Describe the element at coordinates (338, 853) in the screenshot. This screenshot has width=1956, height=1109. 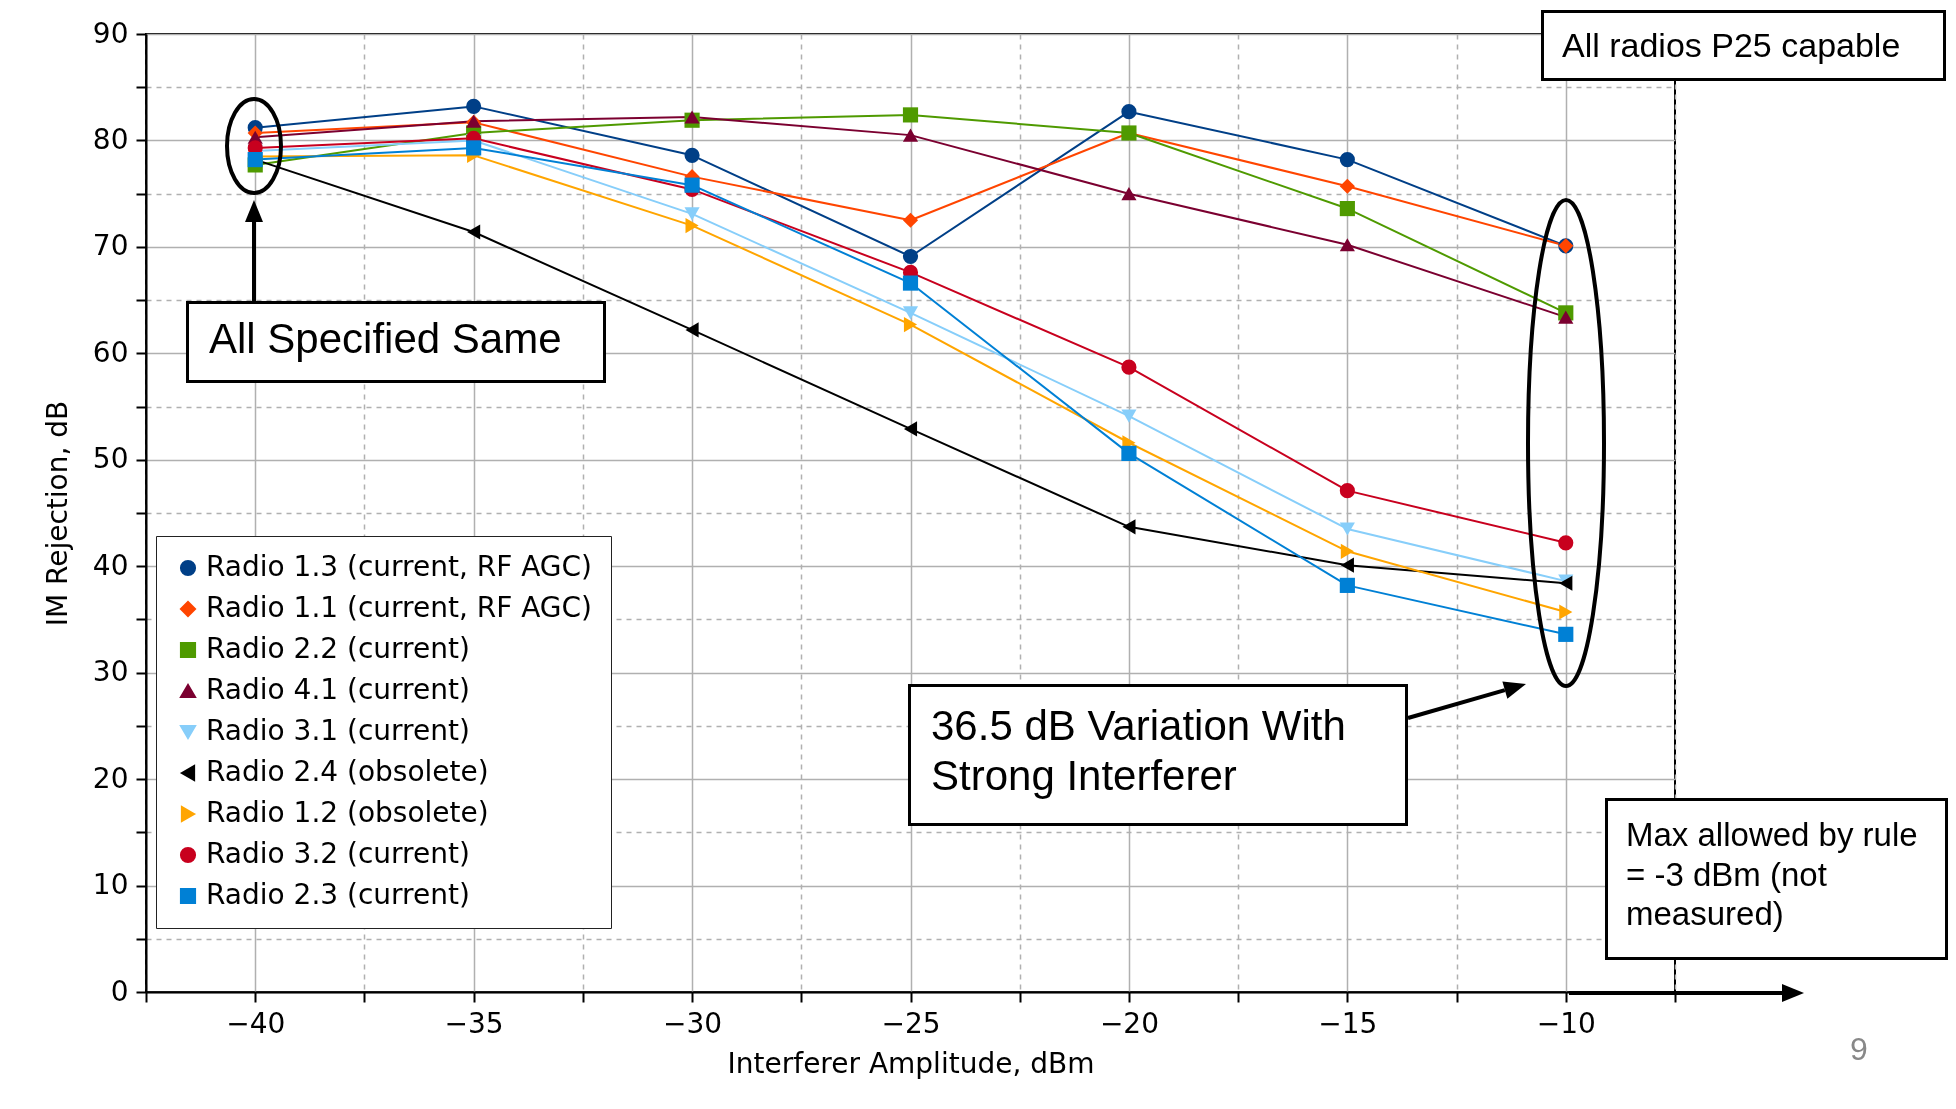
I see `legend-label: Radio 3.2 (current)` at that location.